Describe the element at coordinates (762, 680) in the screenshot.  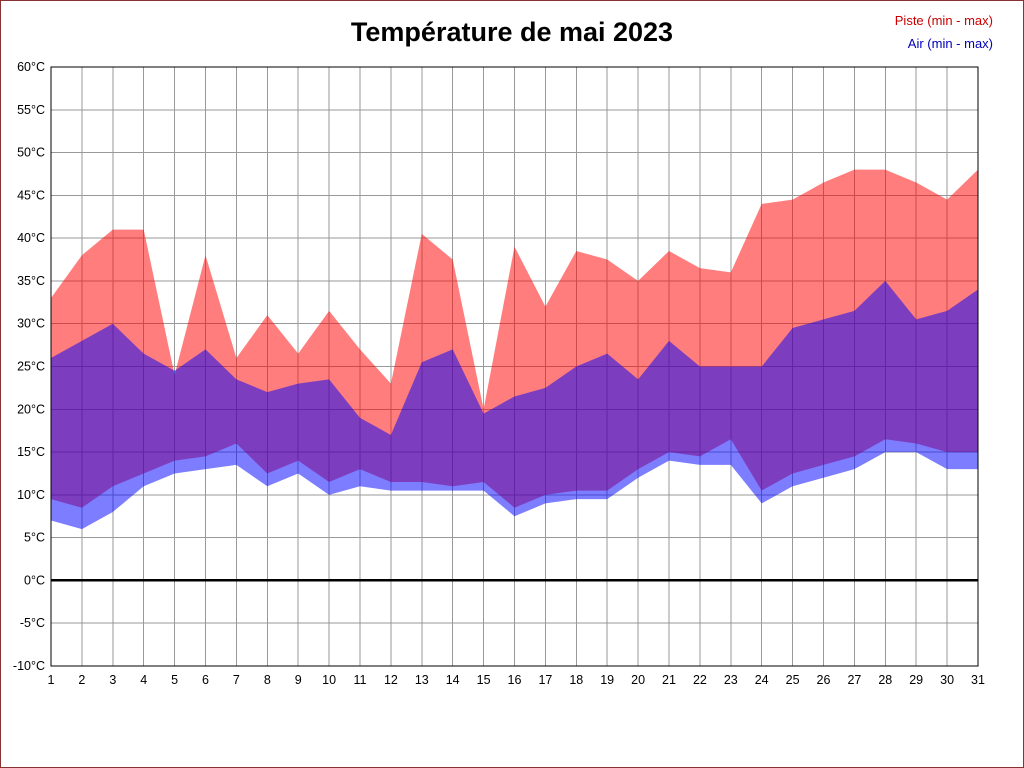
I see `svg-text: 24` at that location.